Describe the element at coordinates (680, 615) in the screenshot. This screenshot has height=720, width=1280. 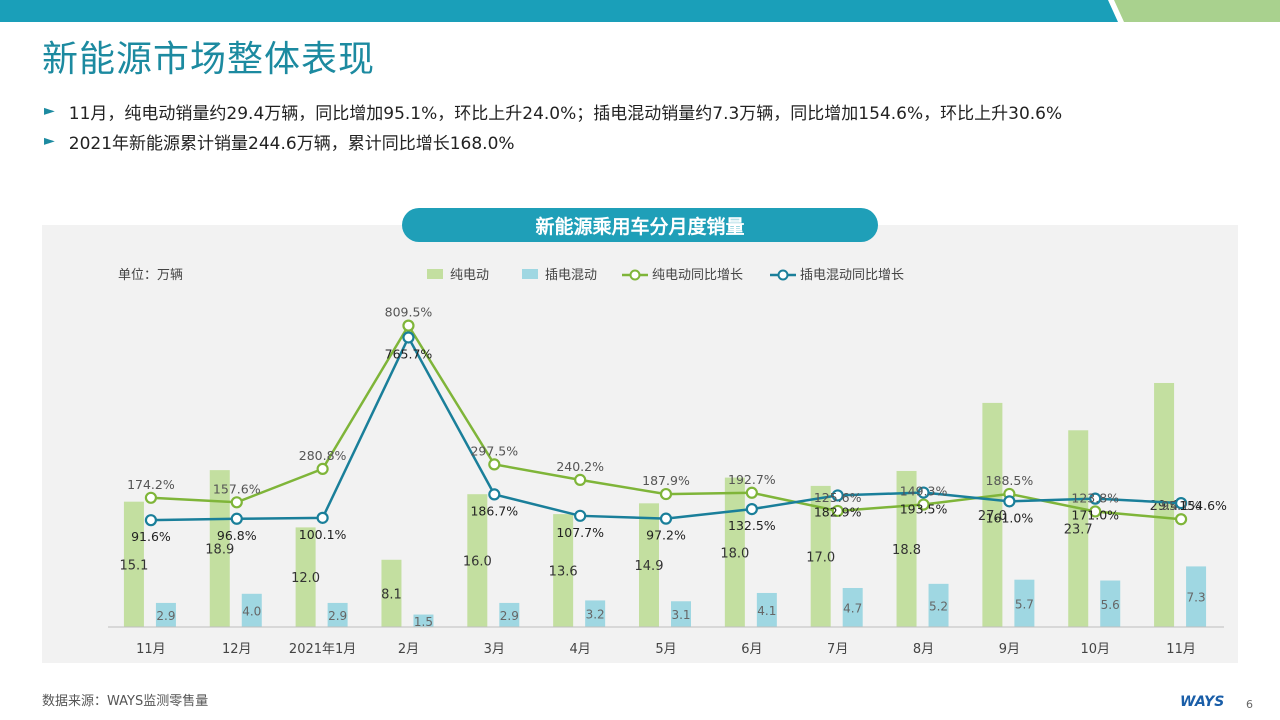
I see `bar-label-phev: 3.1` at that location.